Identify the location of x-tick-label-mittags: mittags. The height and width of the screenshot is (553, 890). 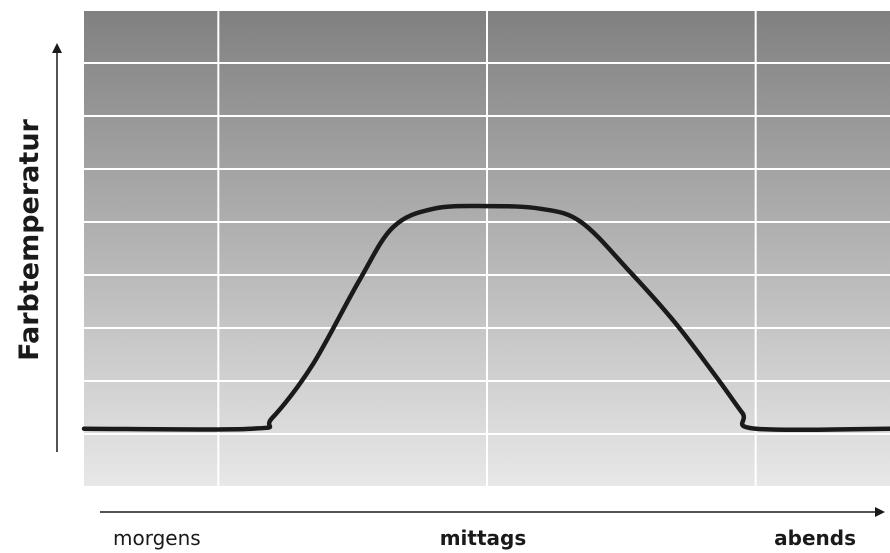
(483, 538).